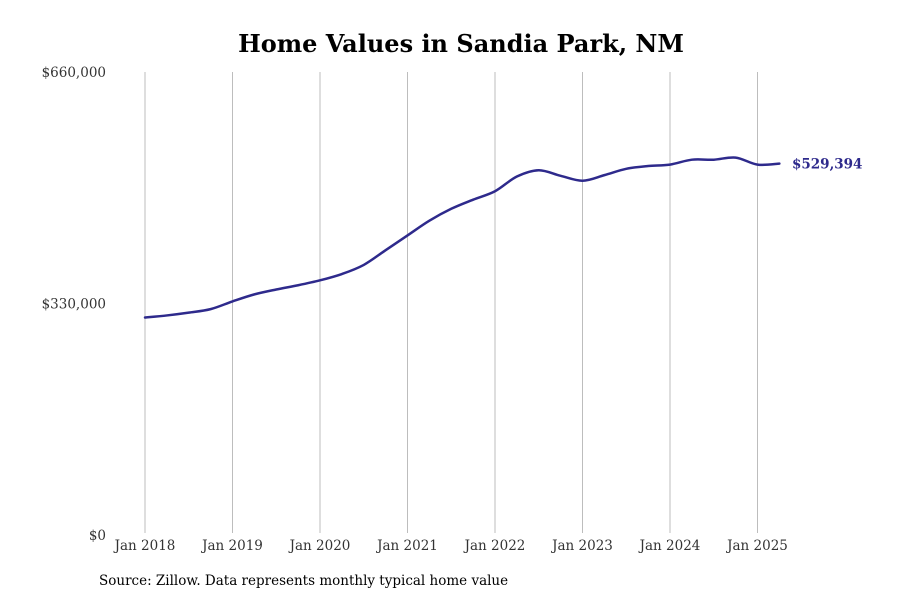  Describe the element at coordinates (494, 546) in the screenshot. I see `x-tick-label: Jan 2022` at that location.